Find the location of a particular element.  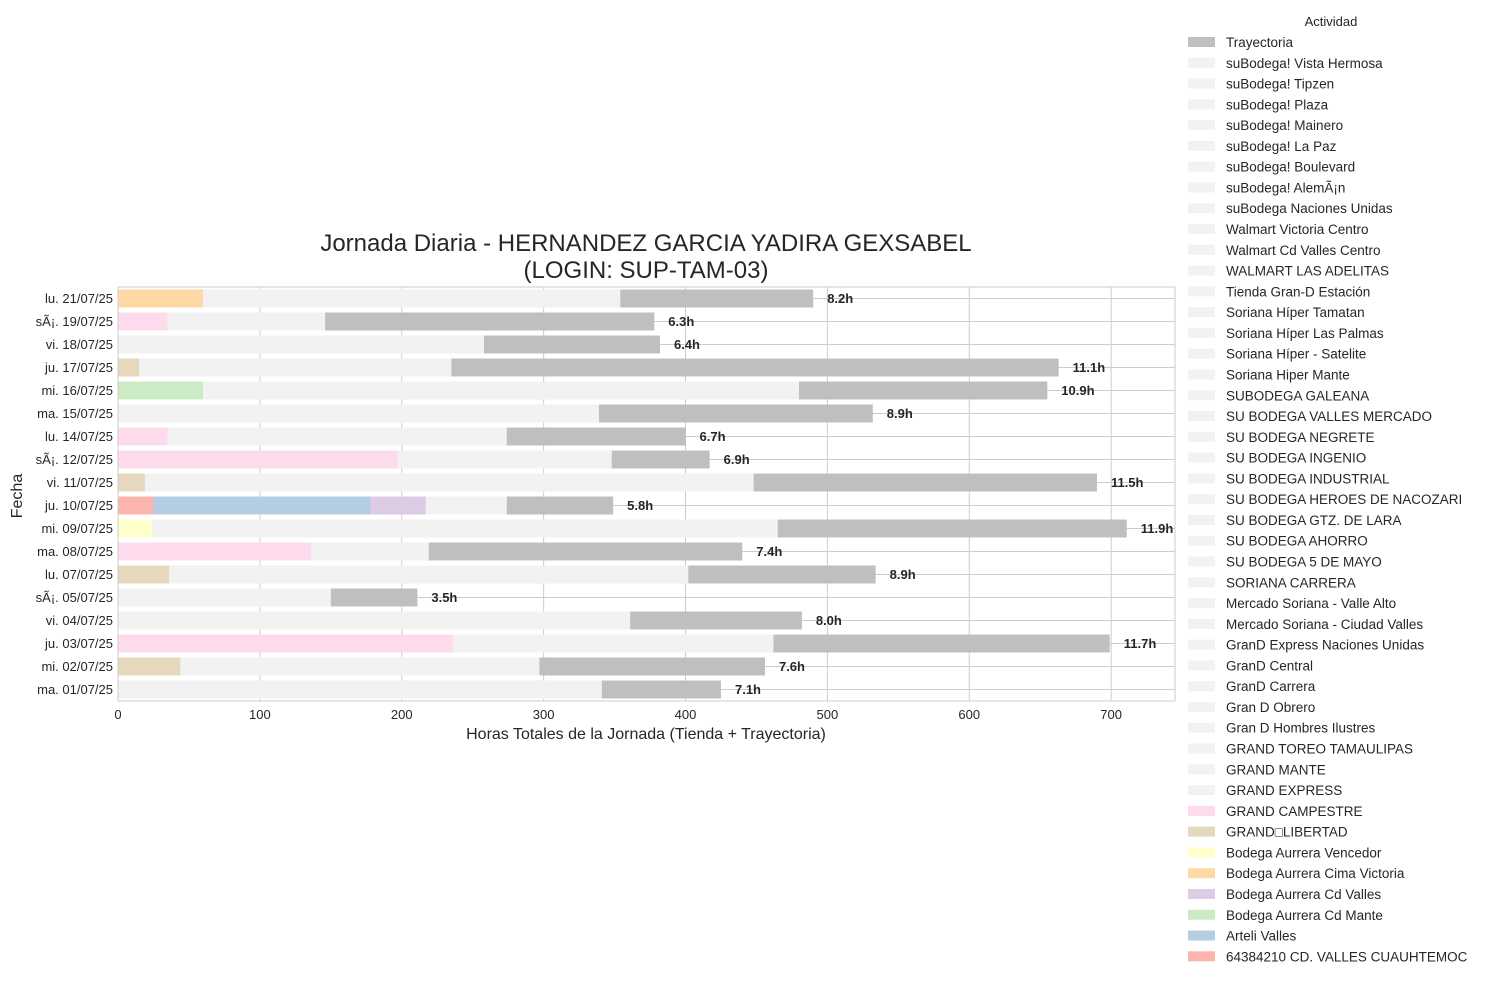

bar-total-label: 7.6h is located at coordinates (792, 666).